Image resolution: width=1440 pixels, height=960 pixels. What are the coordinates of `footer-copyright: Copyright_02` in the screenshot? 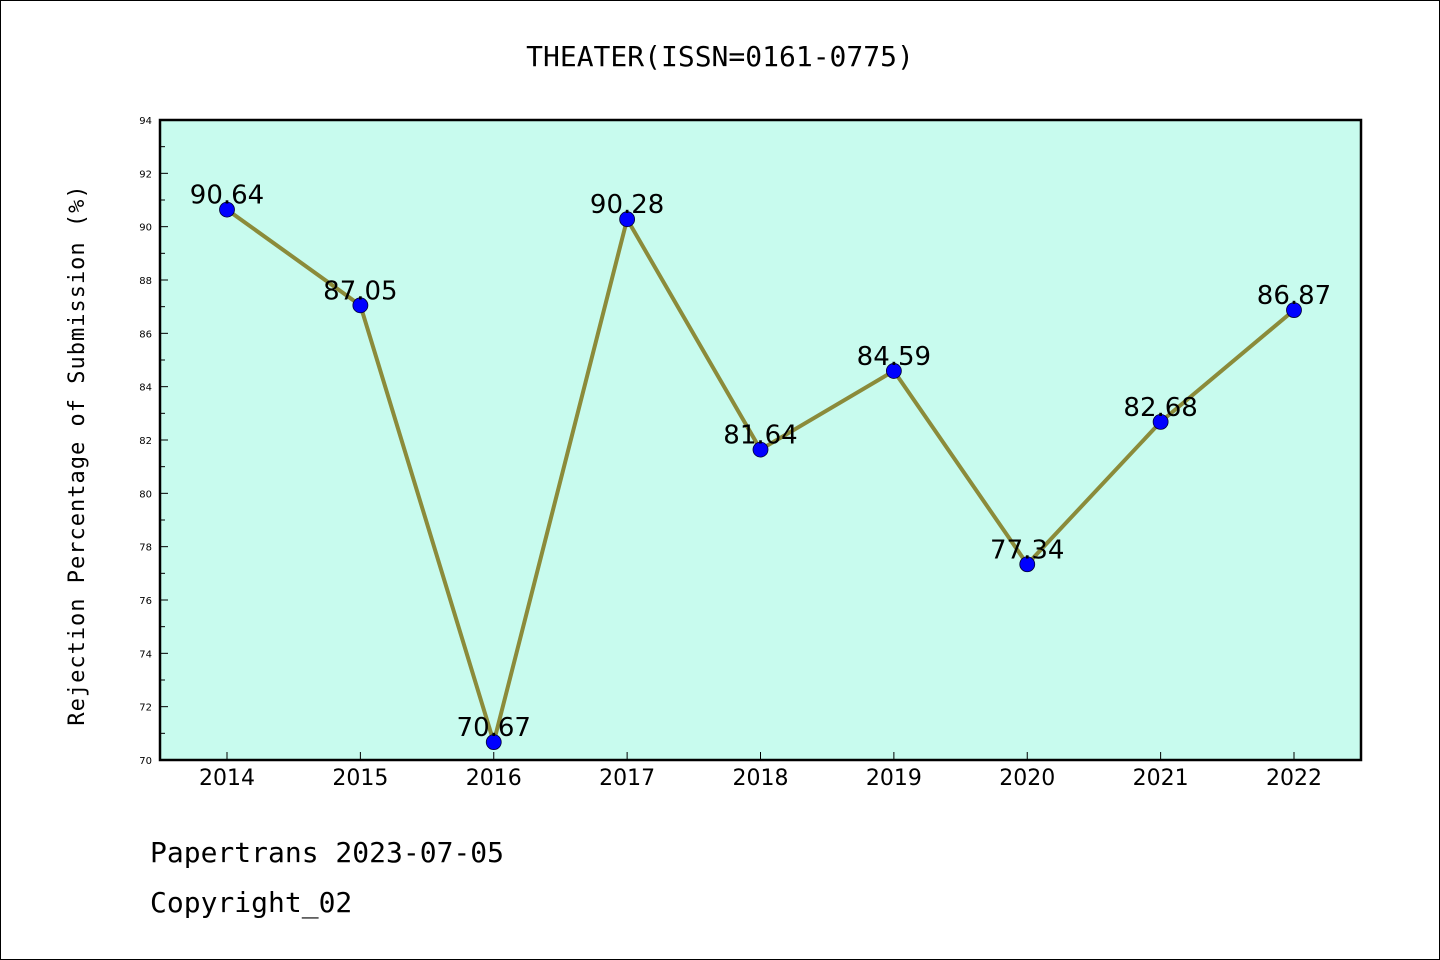 It's located at (251, 902).